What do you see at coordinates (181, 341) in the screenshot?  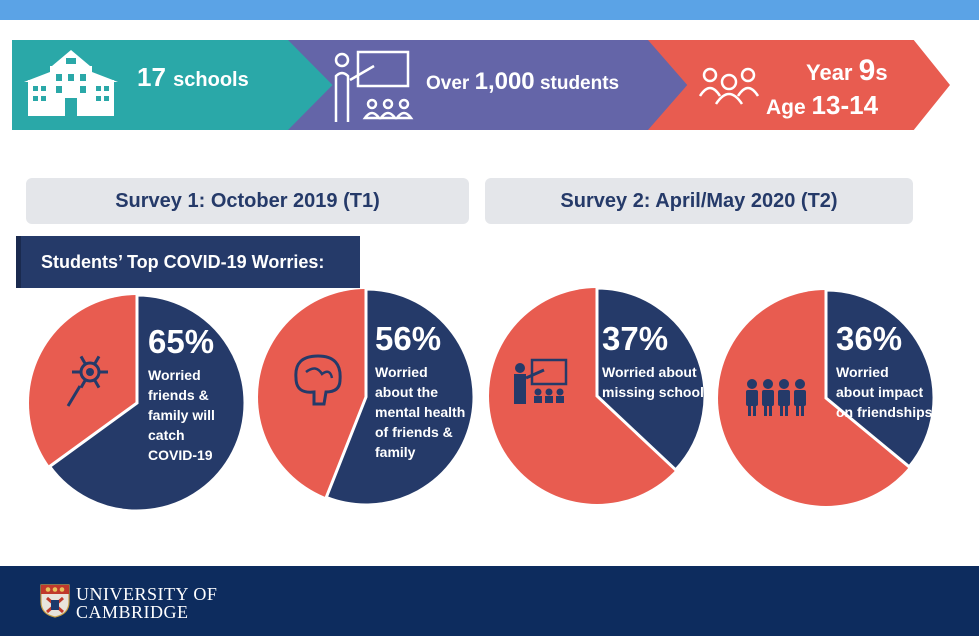 I see `pie-percent-1: 65%` at bounding box center [181, 341].